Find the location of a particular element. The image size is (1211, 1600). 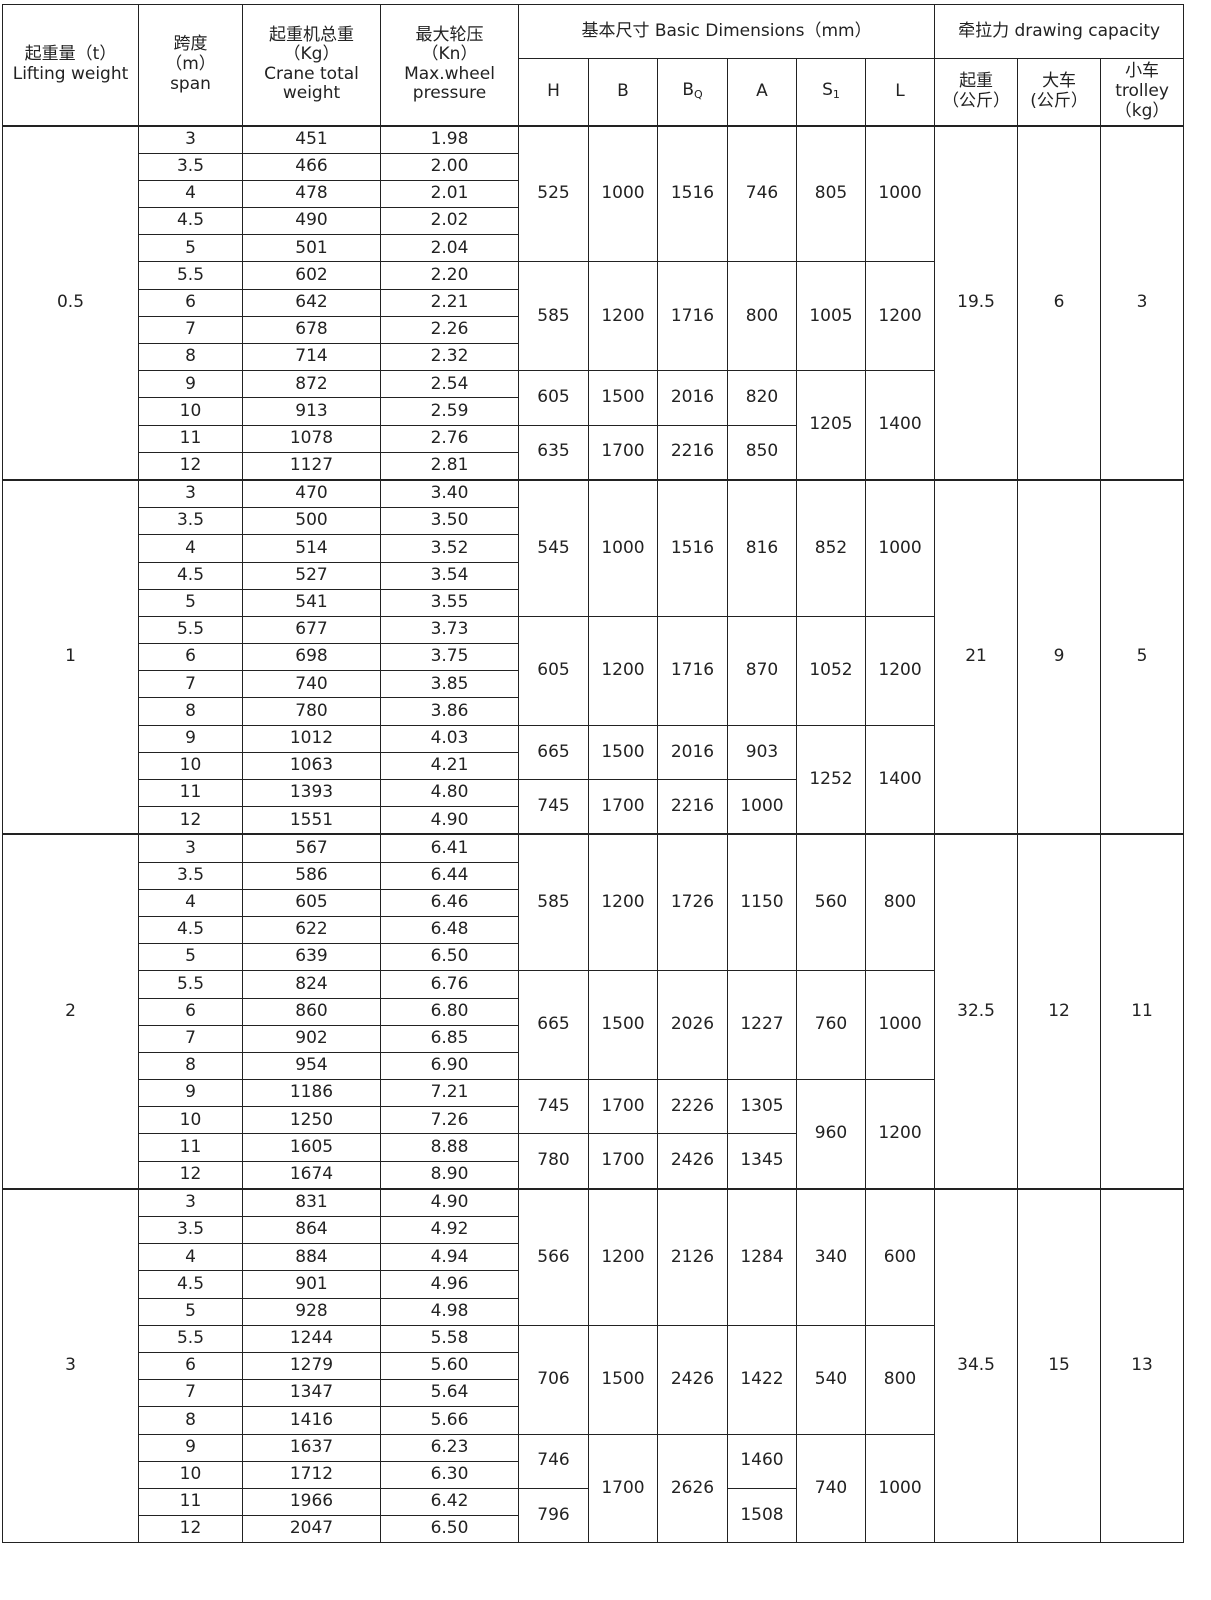

table-row: 7 740 3.85 is located at coordinates (593, 684).